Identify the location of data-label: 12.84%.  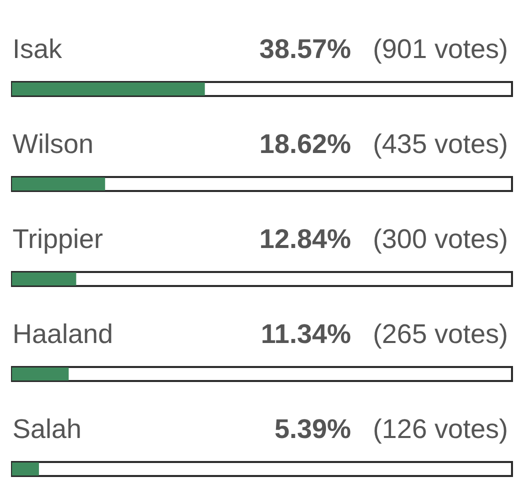
(305, 239).